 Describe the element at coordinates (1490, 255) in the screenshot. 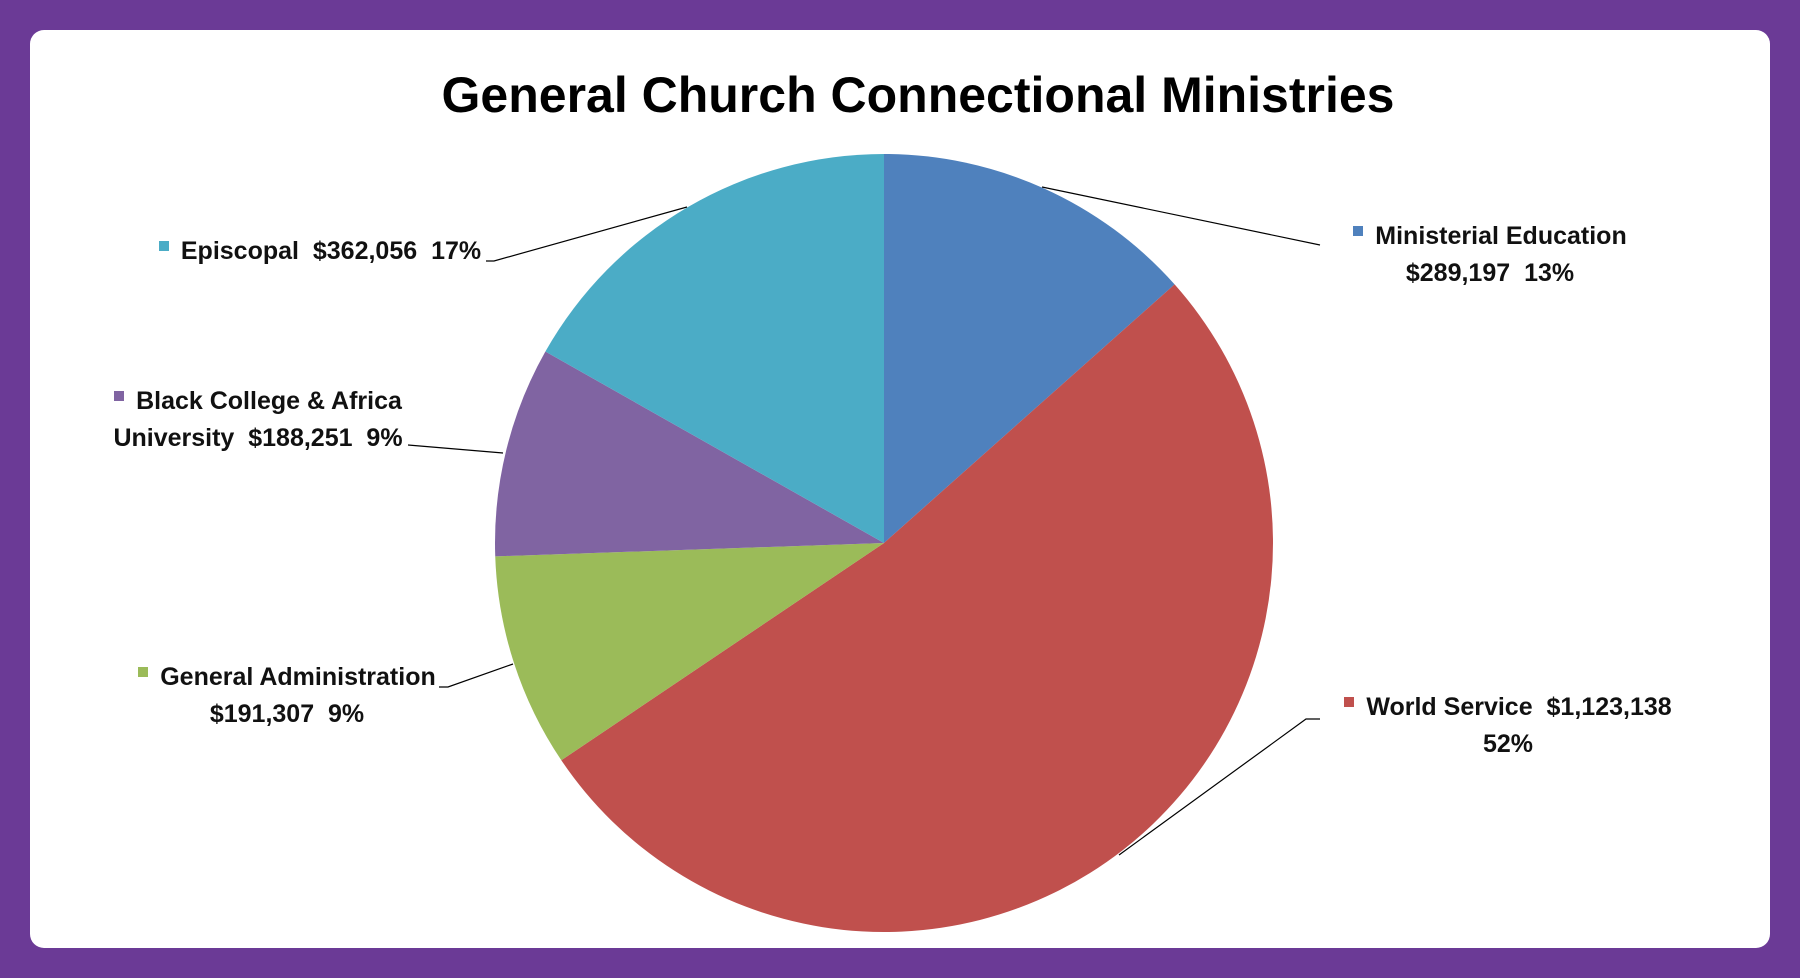

I see `data-label: Ministerial Education $289,197 13%` at that location.